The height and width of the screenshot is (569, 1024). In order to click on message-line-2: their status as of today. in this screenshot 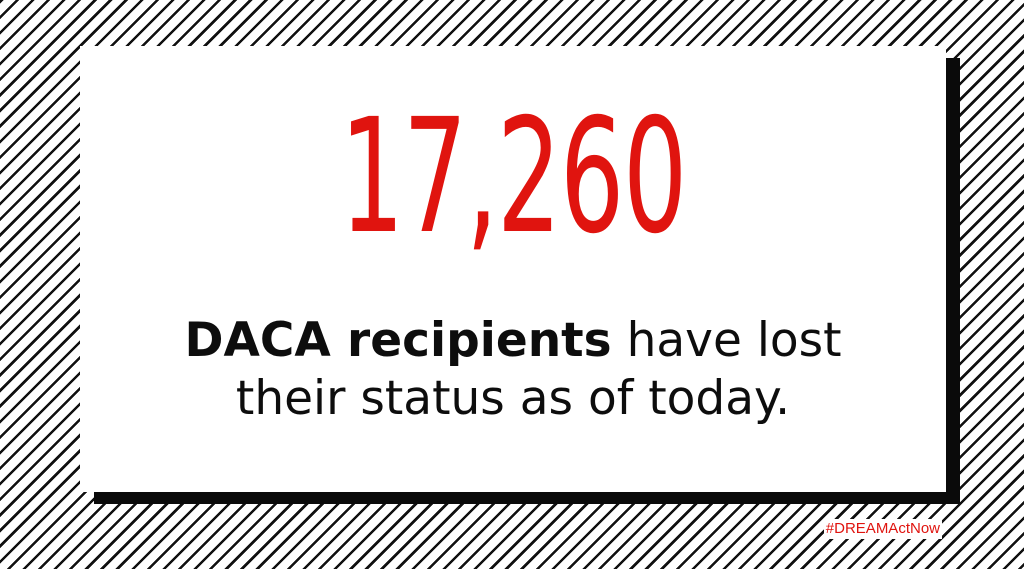, I will do `click(513, 398)`.